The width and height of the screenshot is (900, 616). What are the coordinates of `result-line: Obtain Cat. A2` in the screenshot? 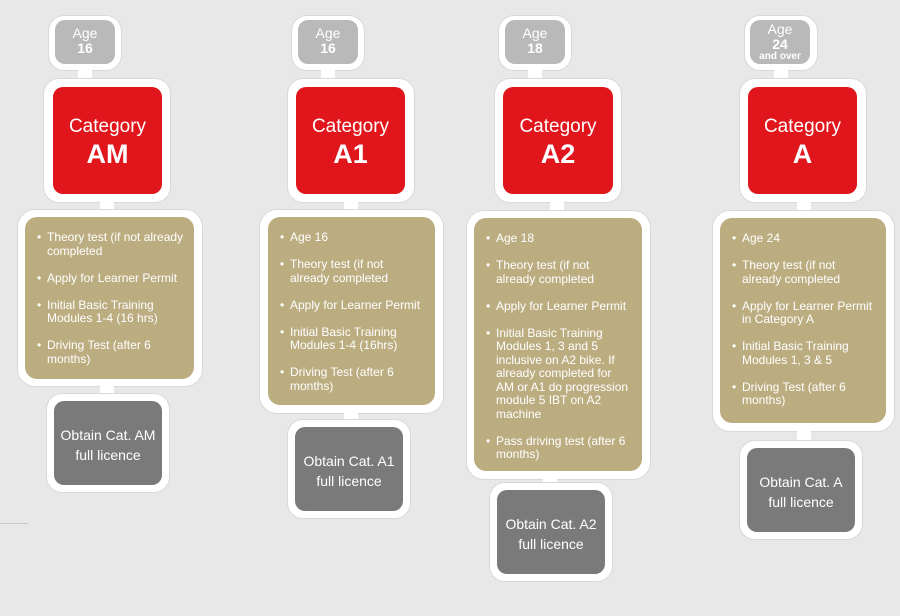 It's located at (551, 524).